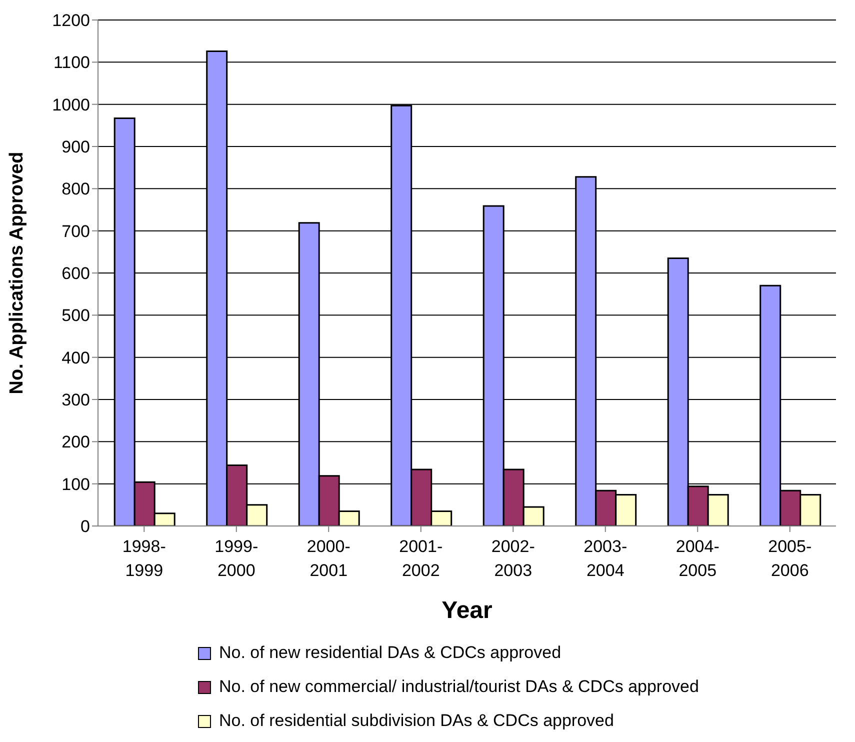 This screenshot has width=855, height=742. What do you see at coordinates (71, 62) in the screenshot?
I see `y-tick-label: 1100` at bounding box center [71, 62].